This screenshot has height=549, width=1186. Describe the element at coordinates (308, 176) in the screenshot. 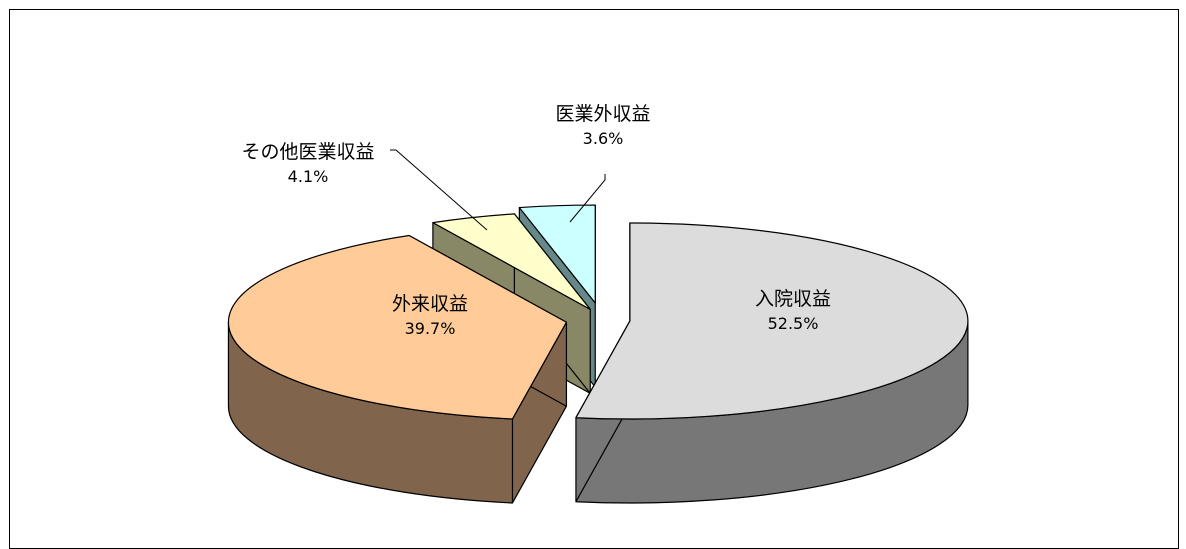

I see `slice-label-value-2: 4.1%` at that location.